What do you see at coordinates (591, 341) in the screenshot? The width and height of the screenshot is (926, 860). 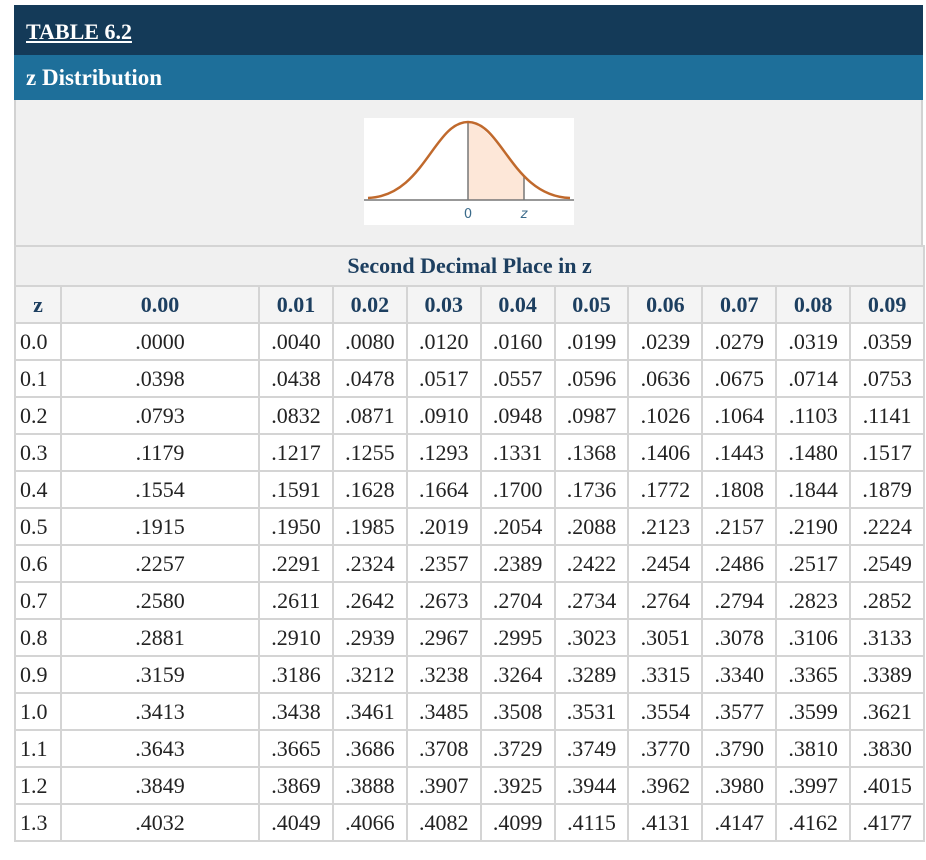 I see `table-cell: .0199` at bounding box center [591, 341].